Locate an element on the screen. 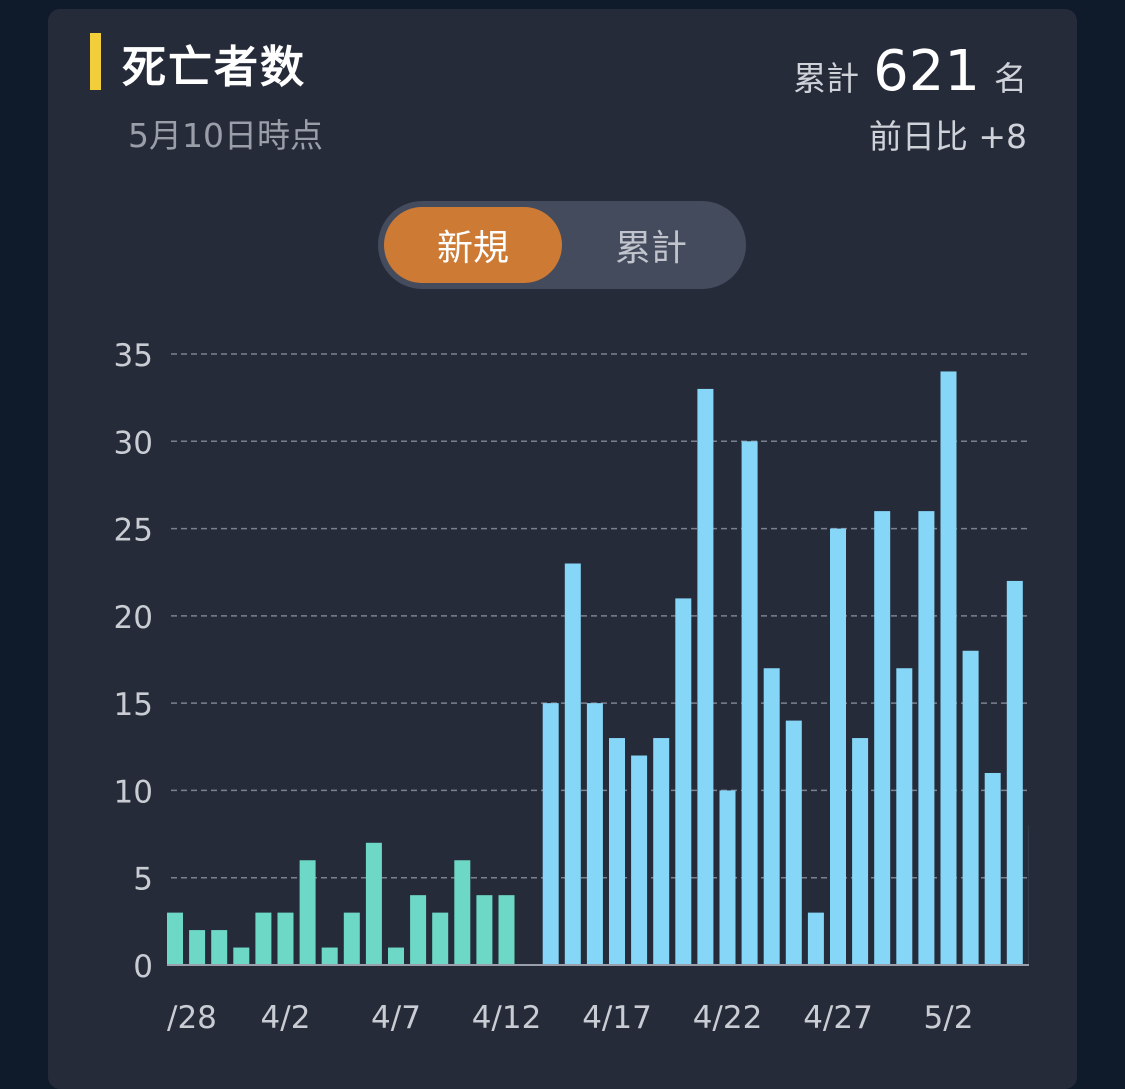 The height and width of the screenshot is (1089, 1125). x-tick-label: 4/27 is located at coordinates (838, 1018).